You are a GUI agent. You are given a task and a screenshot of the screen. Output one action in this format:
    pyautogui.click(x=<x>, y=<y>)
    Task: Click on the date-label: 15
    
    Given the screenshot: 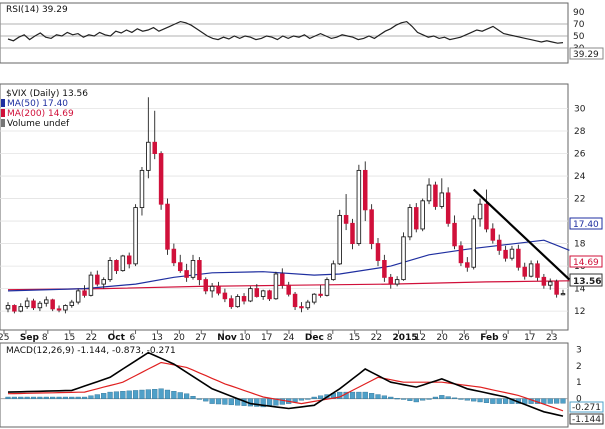 What is the action you would take?
    pyautogui.click(x=69, y=338)
    